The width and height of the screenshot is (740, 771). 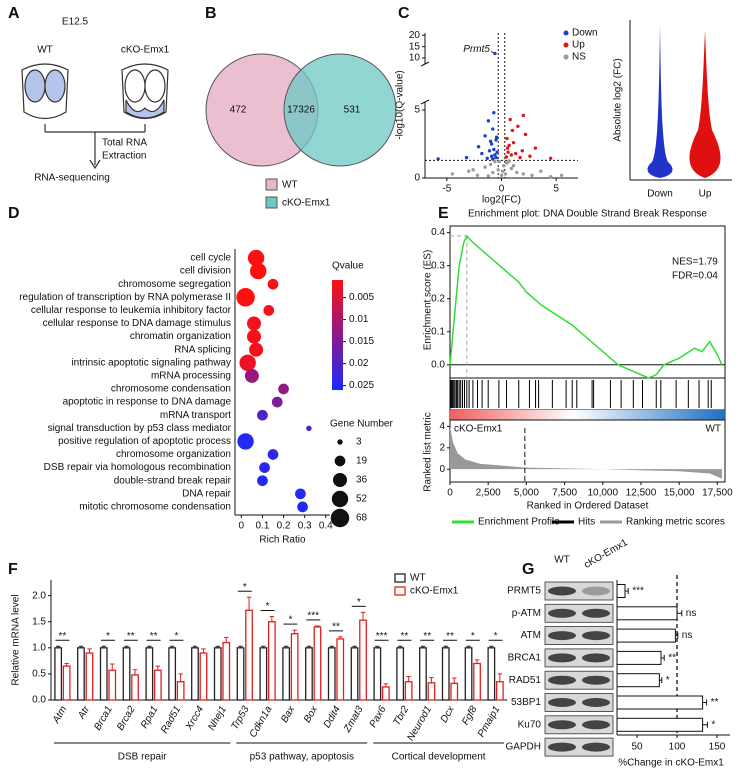 What do you see at coordinates (340, 461) in the screenshot?
I see `size-legend-dot` at bounding box center [340, 461].